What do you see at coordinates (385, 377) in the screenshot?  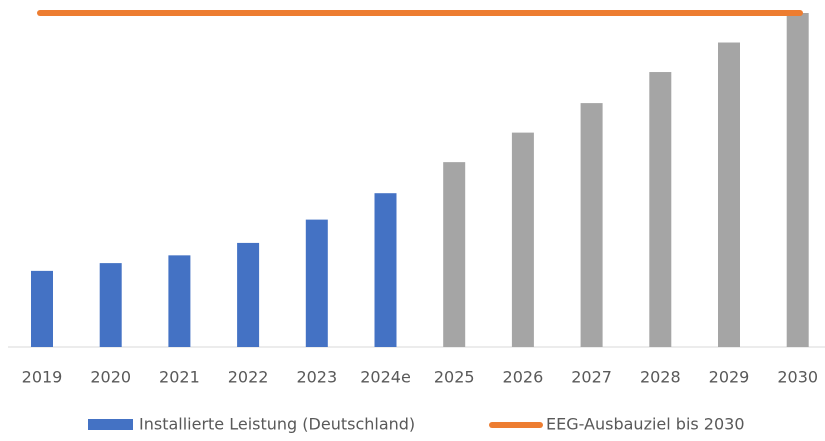 I see `x-tick-label: 2024e` at bounding box center [385, 377].